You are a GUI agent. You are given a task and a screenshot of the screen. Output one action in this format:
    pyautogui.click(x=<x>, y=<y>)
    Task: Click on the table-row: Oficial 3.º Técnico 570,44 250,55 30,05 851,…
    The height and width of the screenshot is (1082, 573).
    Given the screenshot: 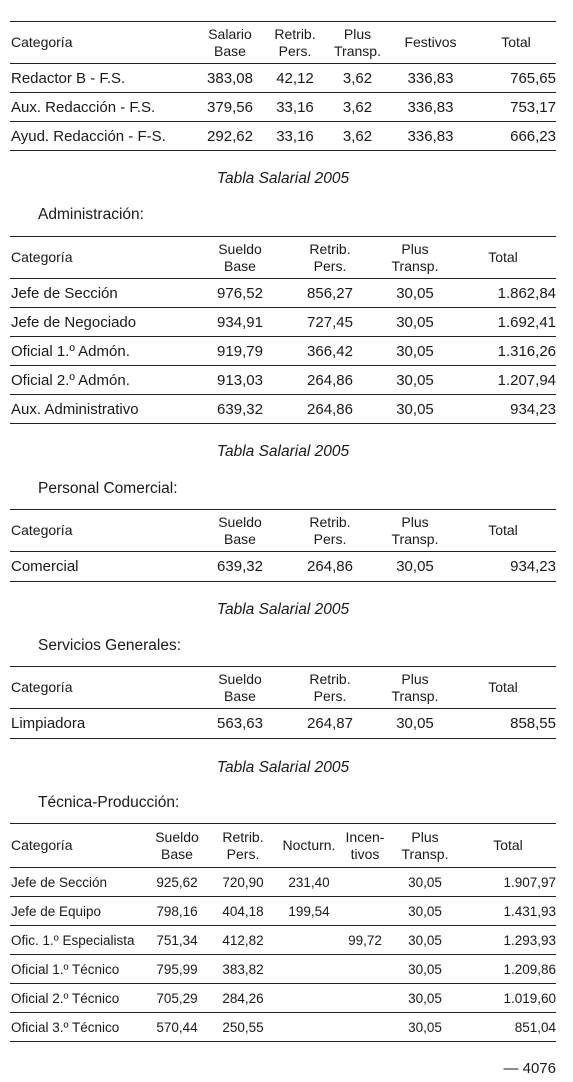 What is the action you would take?
    pyautogui.click(x=283, y=1027)
    